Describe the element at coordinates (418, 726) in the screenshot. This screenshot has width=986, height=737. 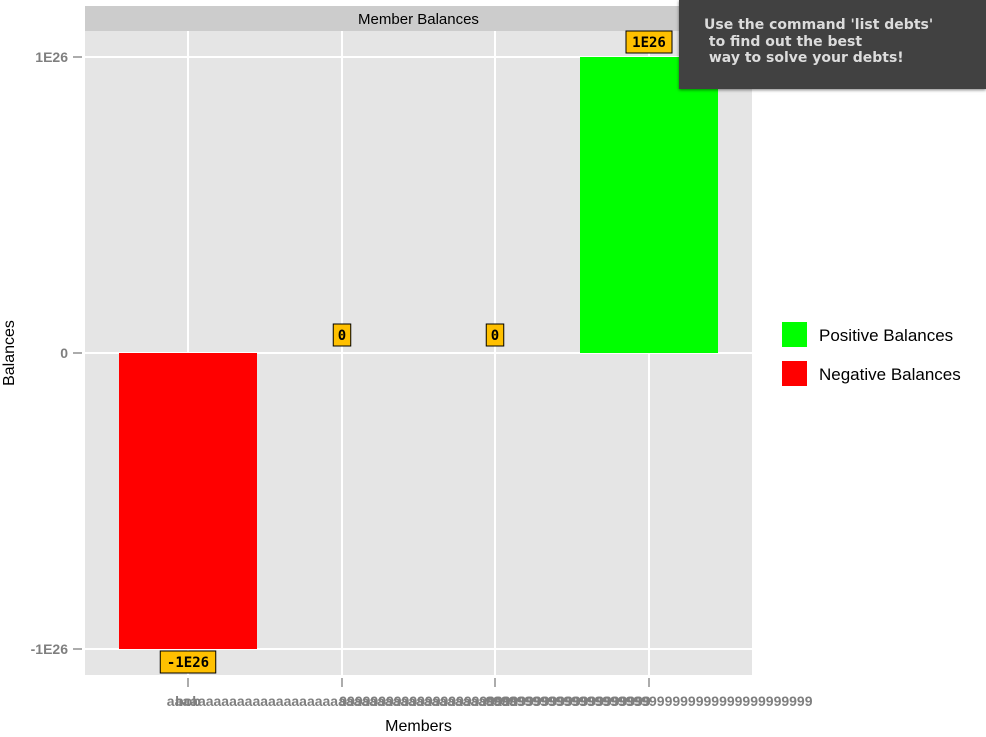
I see `x-axis-title: Members` at that location.